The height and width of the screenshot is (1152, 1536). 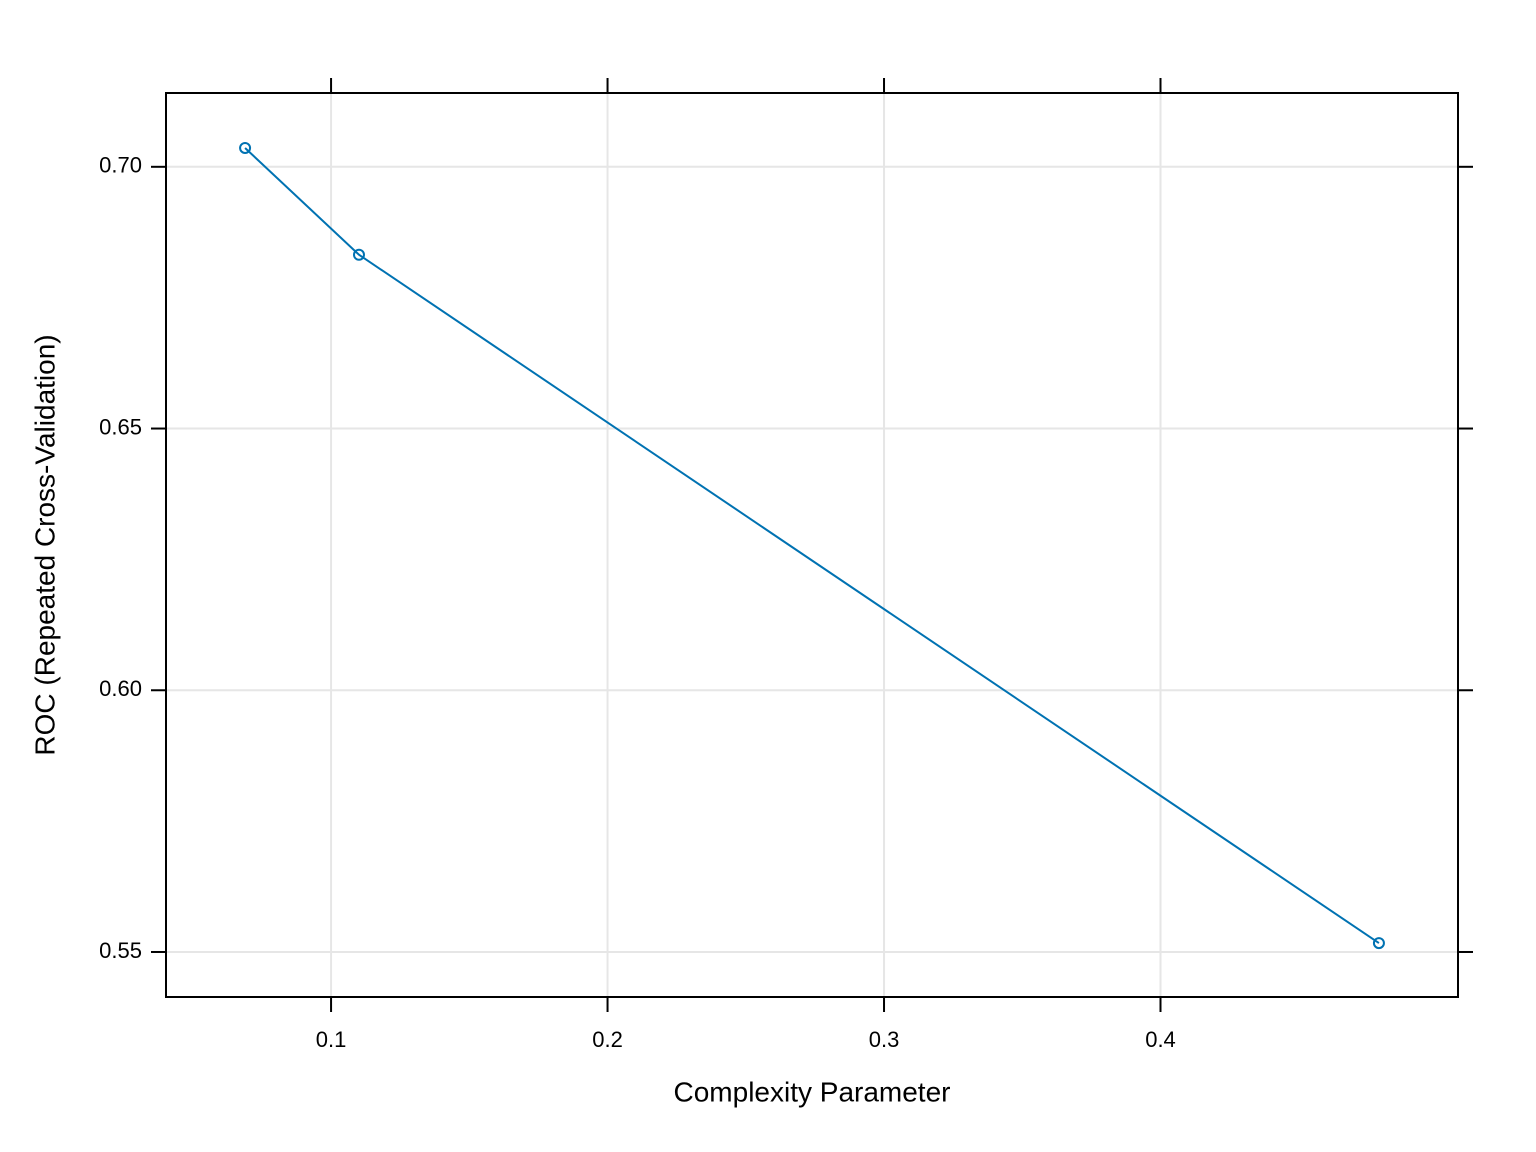 I want to click on y-tick-label: 0.55, so click(x=120, y=950).